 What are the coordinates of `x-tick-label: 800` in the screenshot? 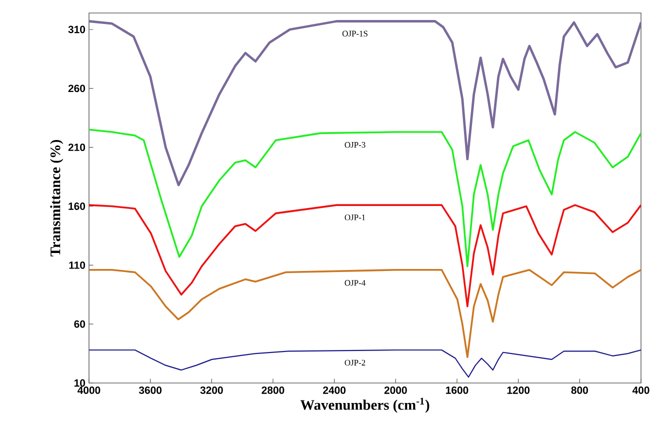 It's located at (579, 390).